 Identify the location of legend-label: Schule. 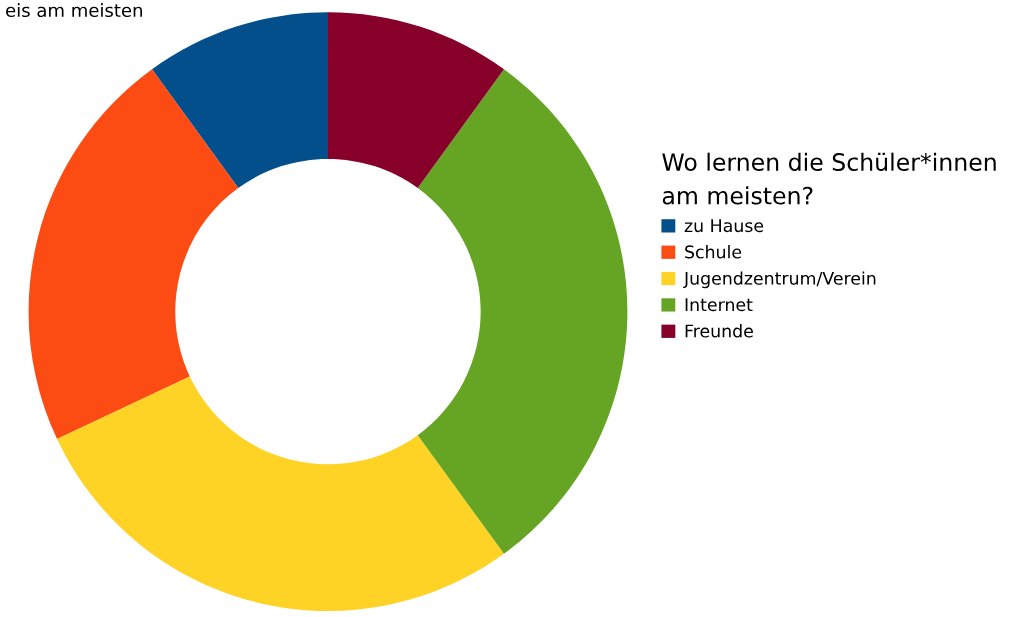
(713, 252).